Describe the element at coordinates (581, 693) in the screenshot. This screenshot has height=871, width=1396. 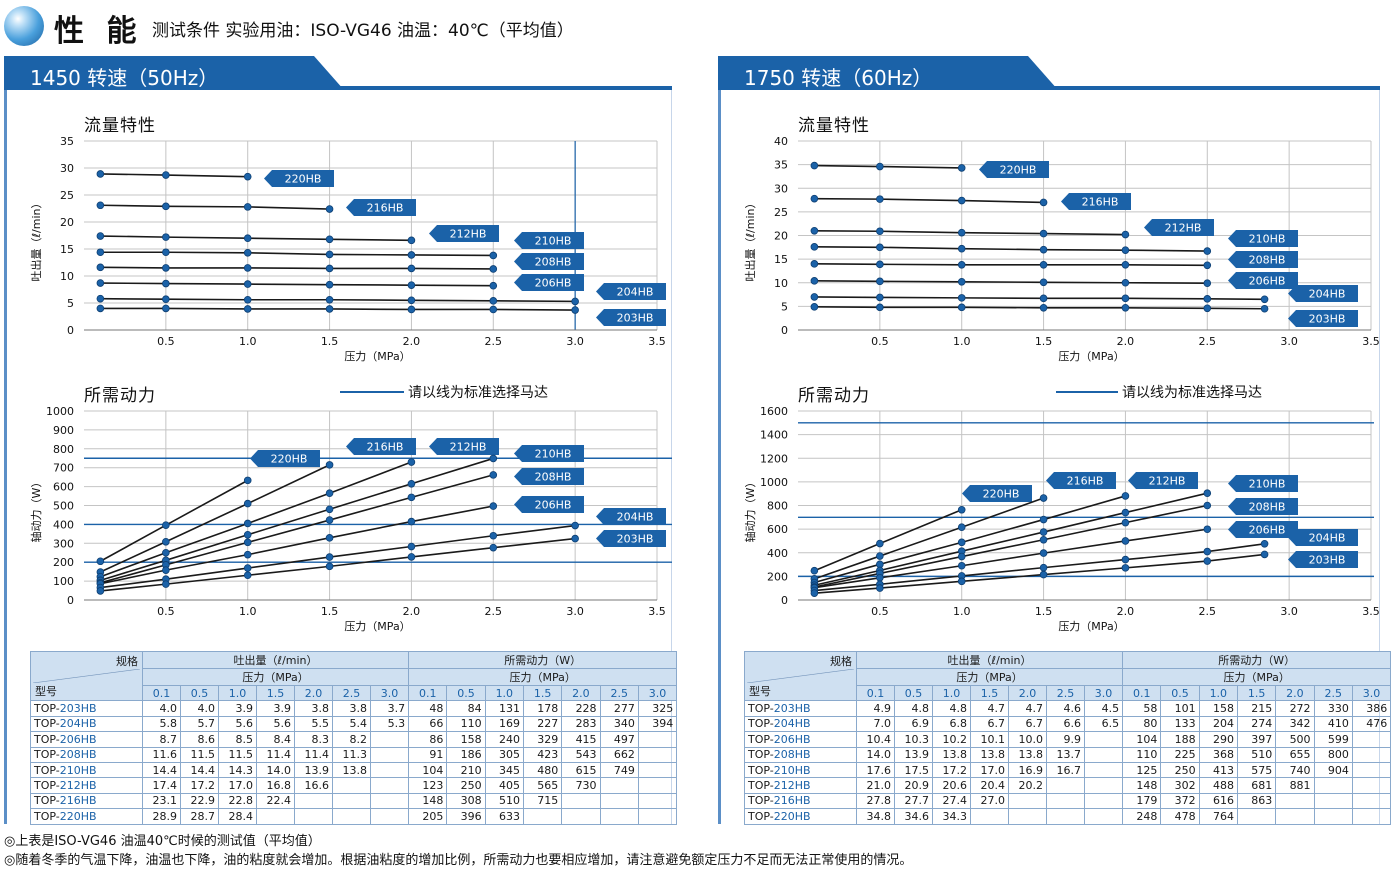
I see `power-pressure-value: 2.0` at that location.